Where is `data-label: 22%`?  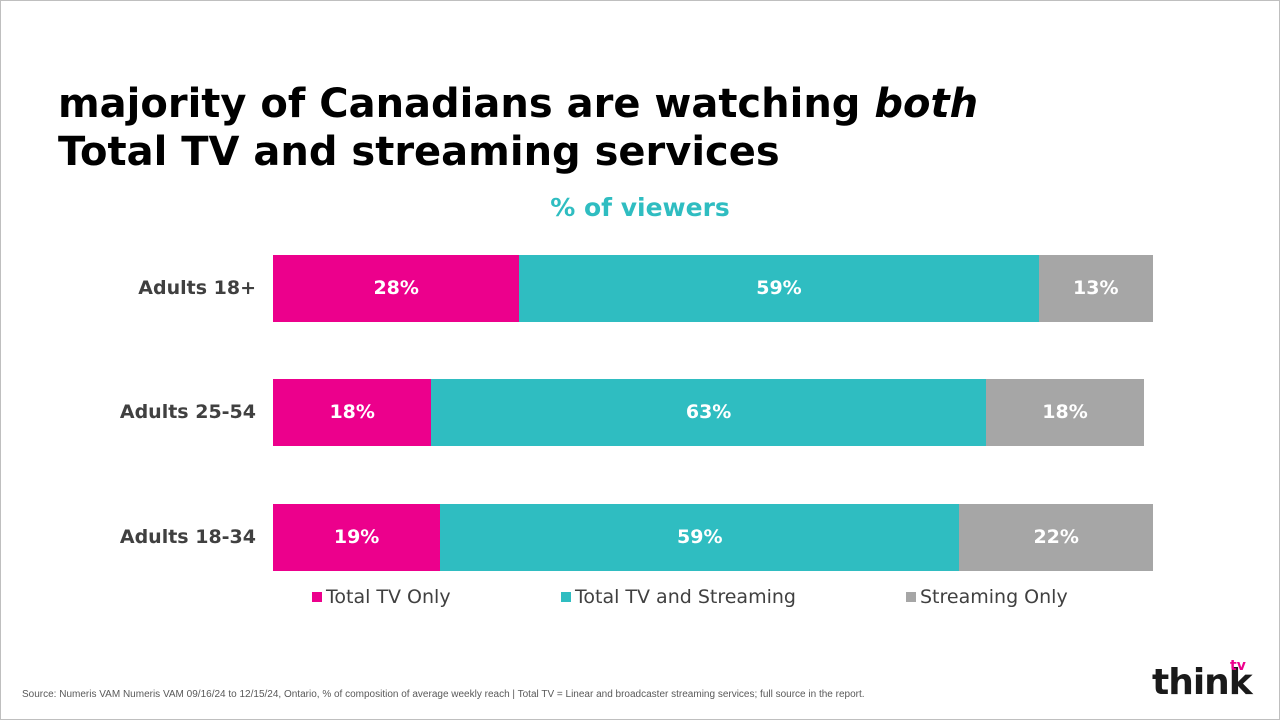
data-label: 22% is located at coordinates (1056, 537).